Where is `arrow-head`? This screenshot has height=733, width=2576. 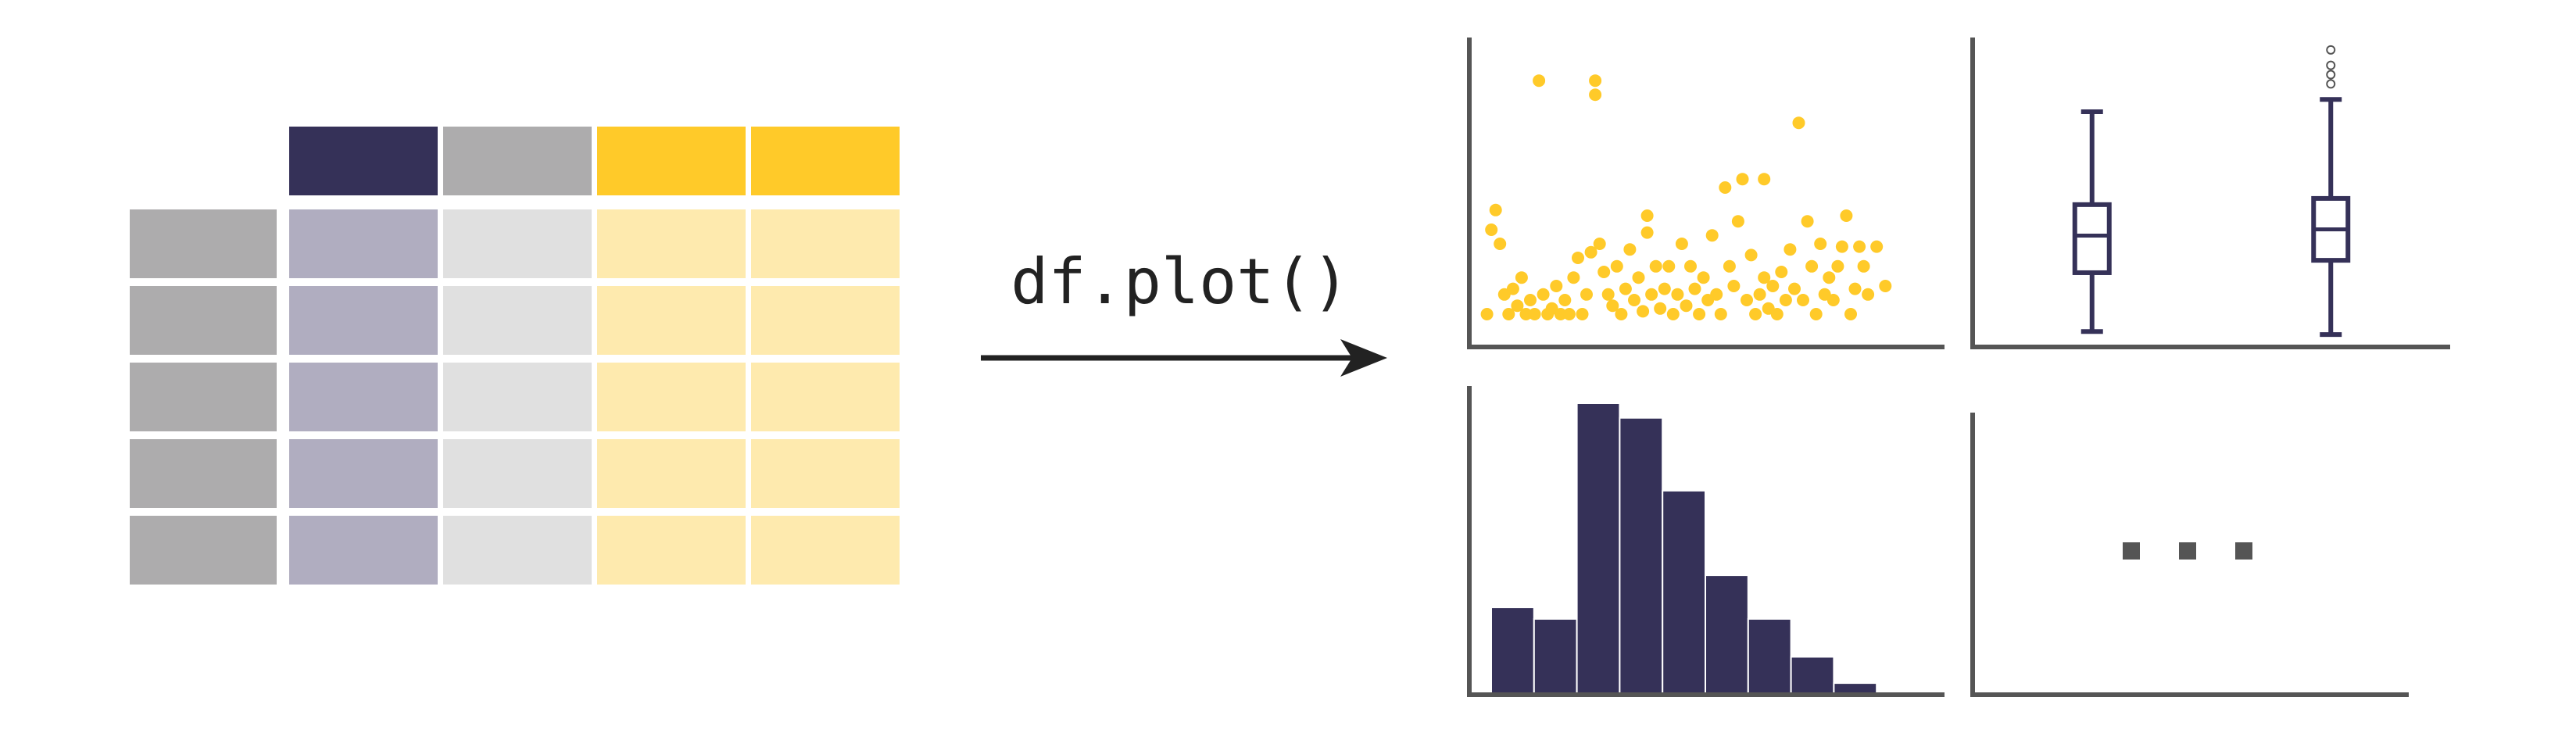
arrow-head is located at coordinates (1363, 358).